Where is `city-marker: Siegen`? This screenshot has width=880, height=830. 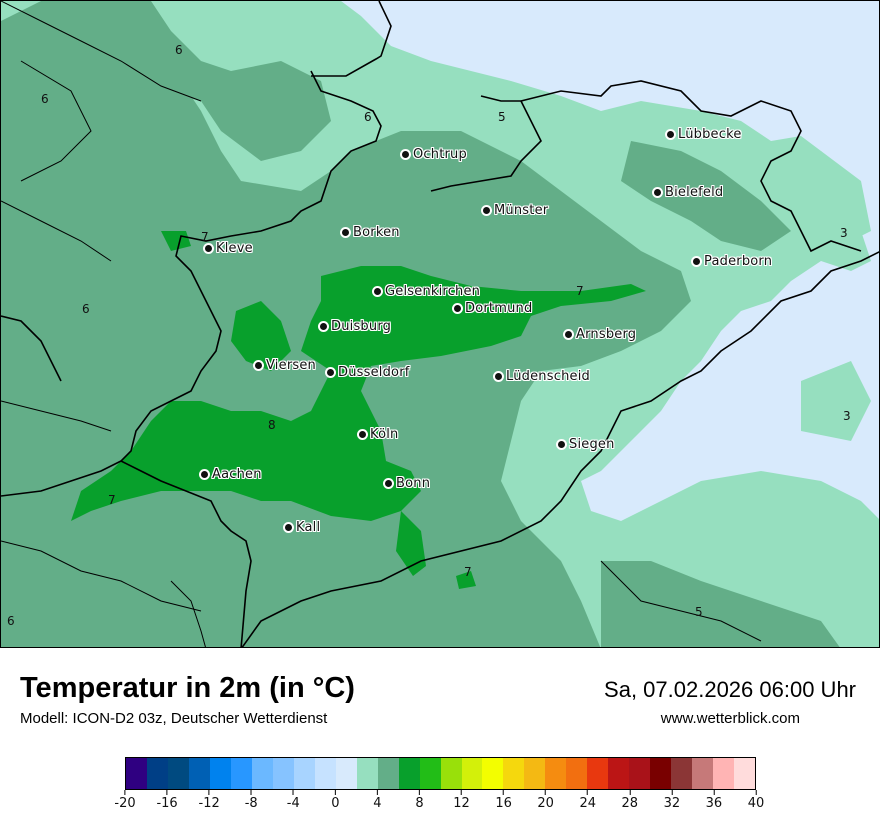
city-marker: Siegen is located at coordinates (586, 444).